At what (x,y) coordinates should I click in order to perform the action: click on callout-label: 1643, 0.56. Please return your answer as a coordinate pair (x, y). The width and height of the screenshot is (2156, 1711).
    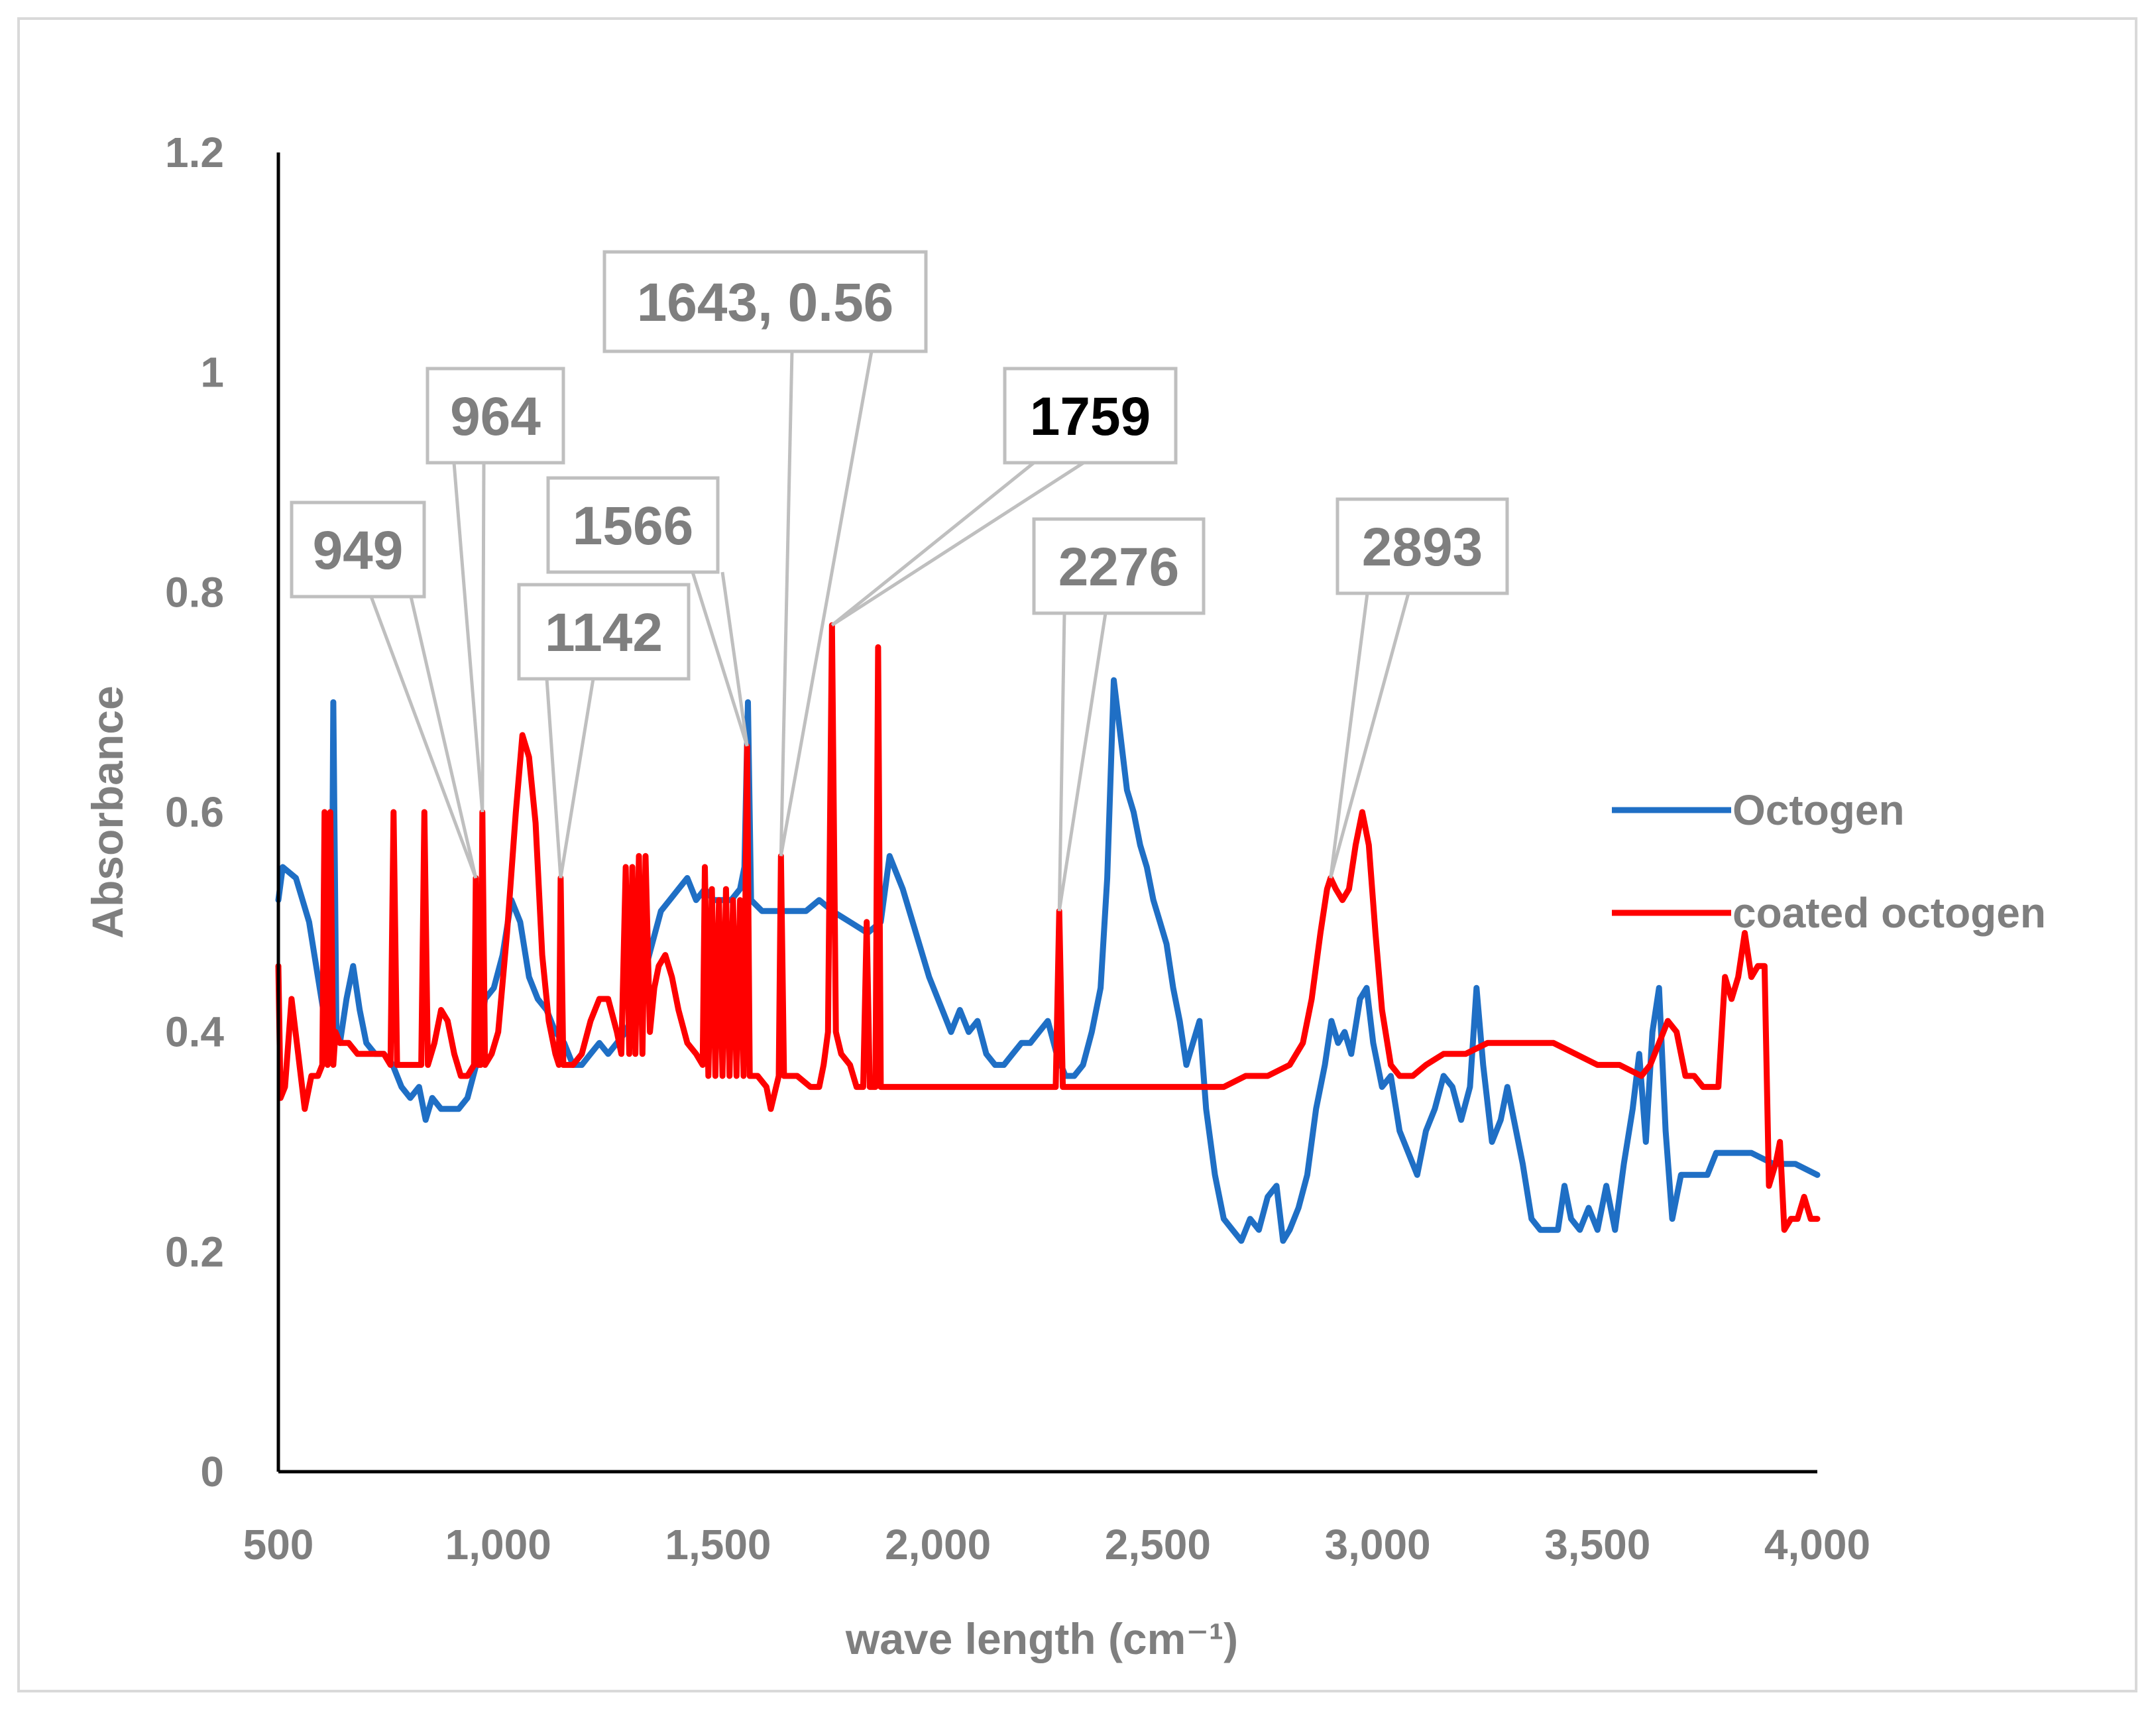
    Looking at the image, I should click on (765, 302).